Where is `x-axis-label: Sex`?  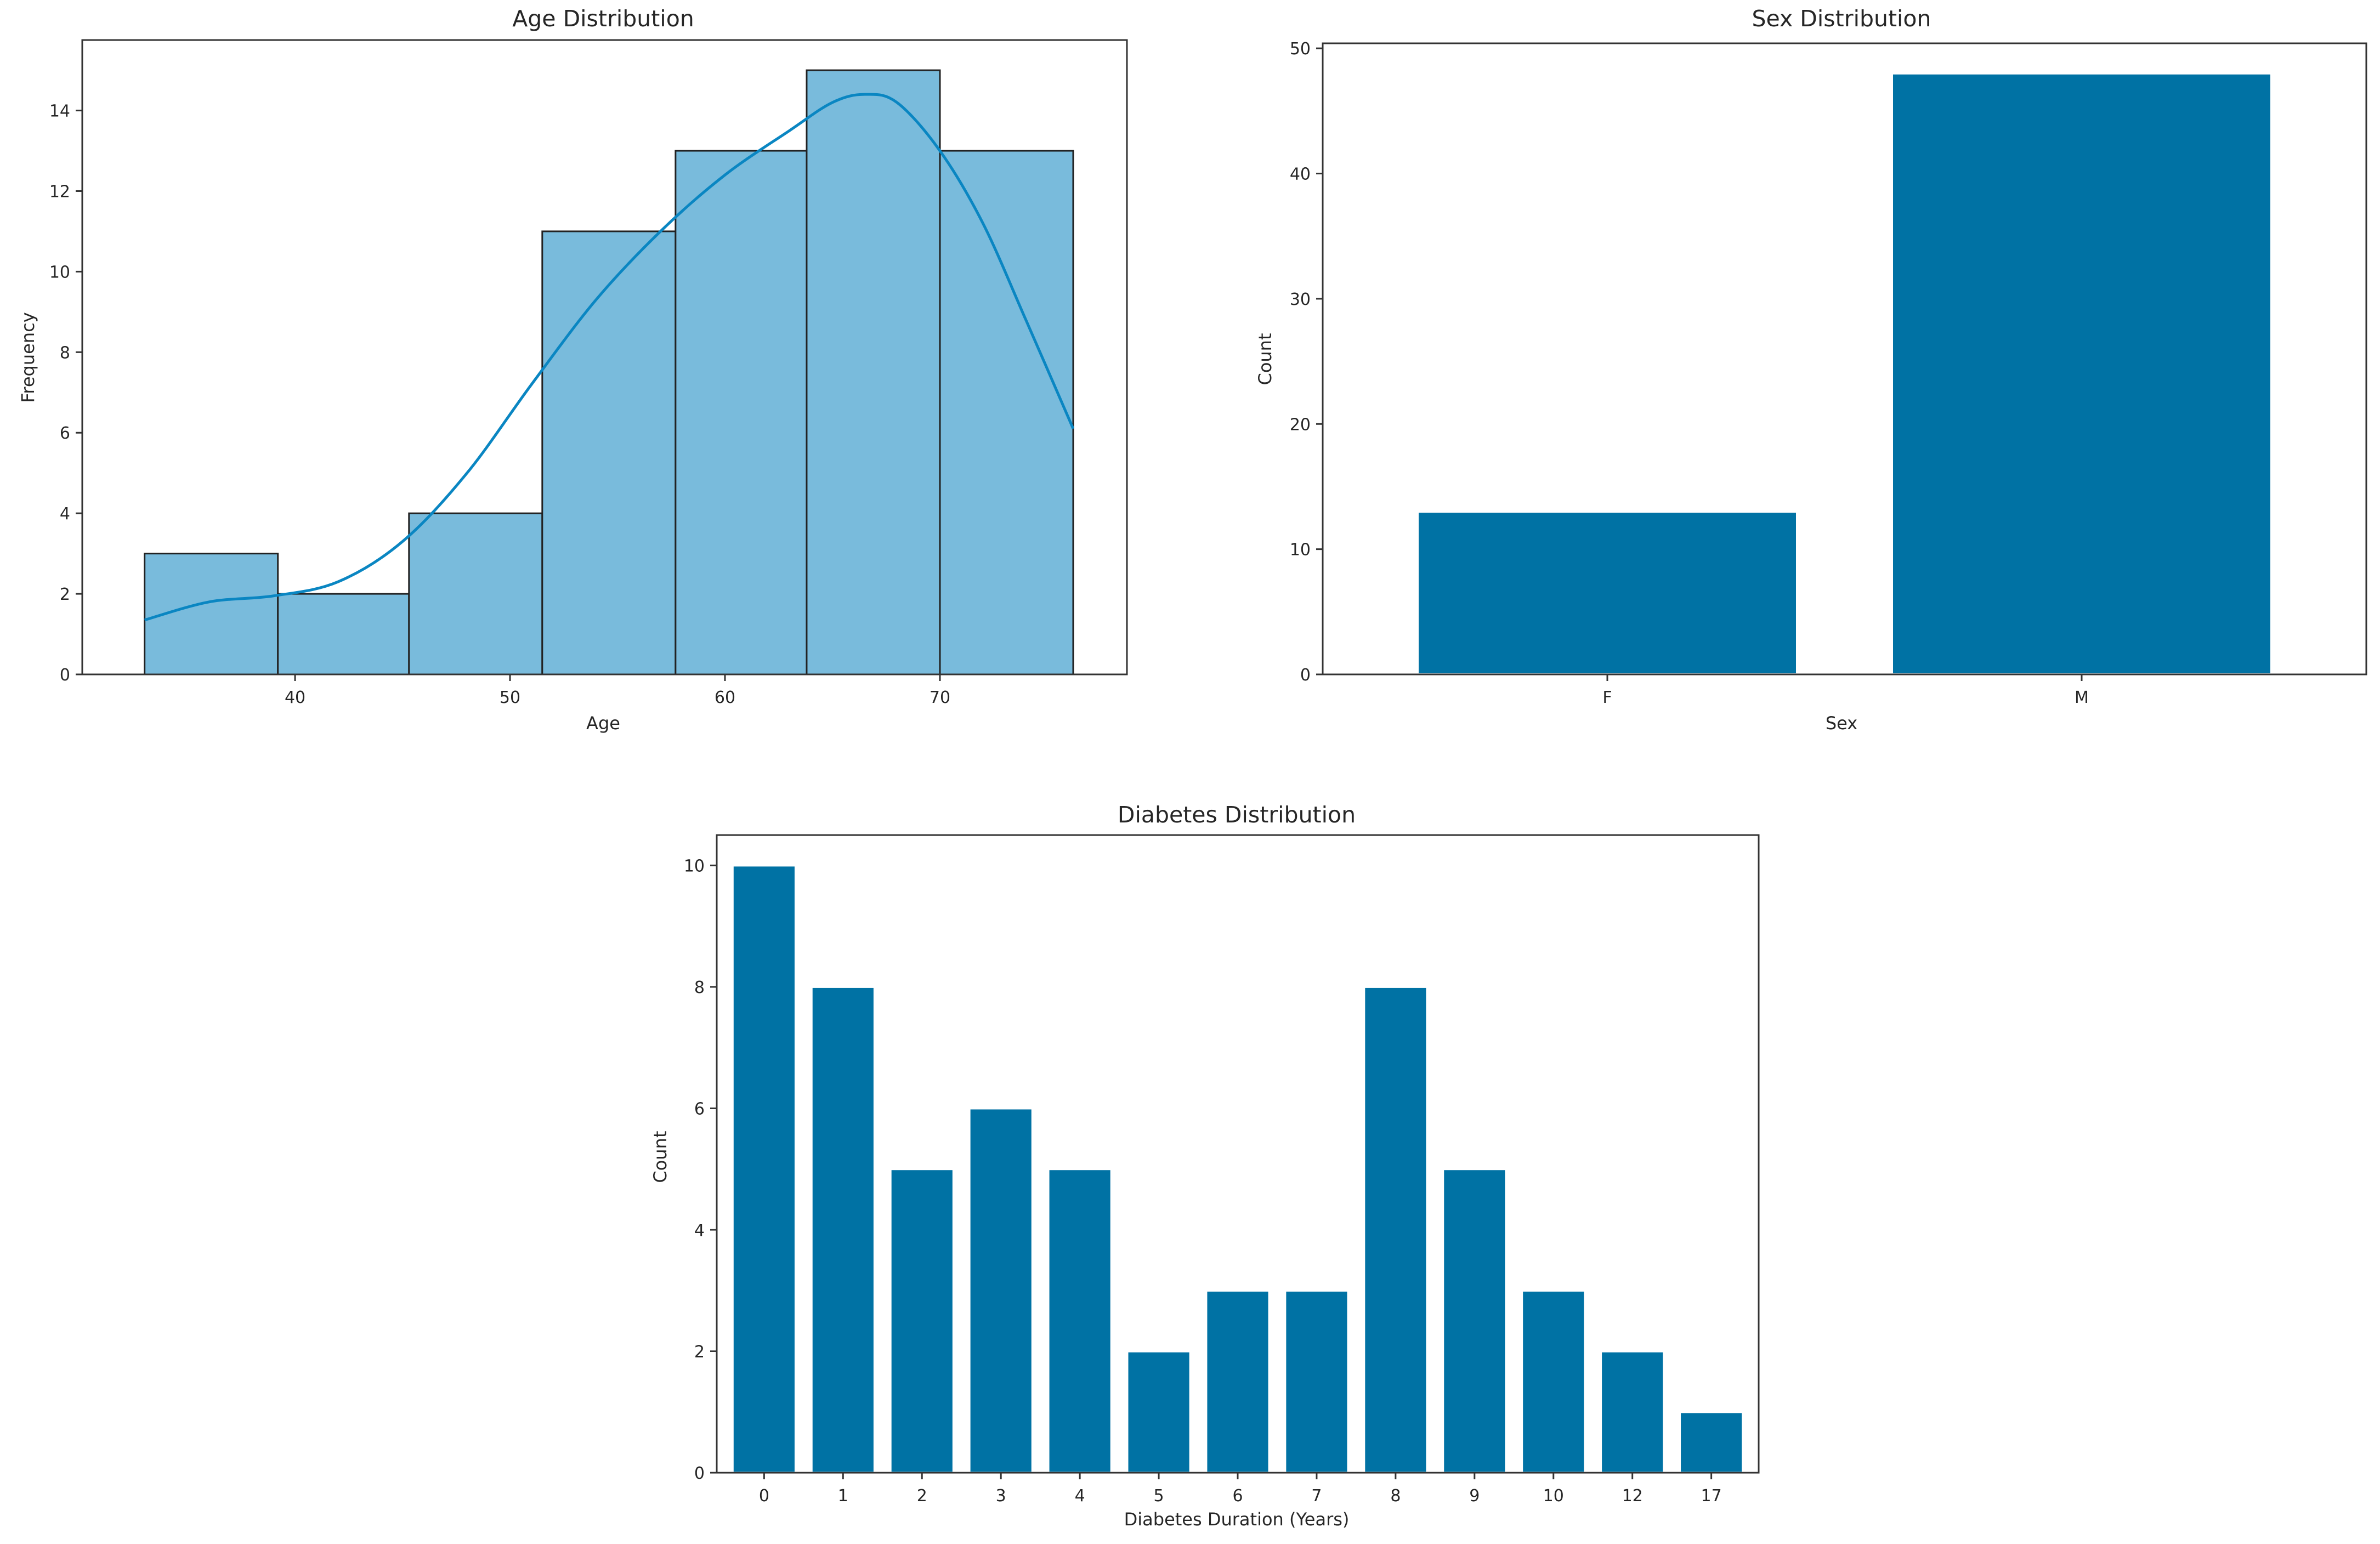
x-axis-label: Sex is located at coordinates (1841, 724).